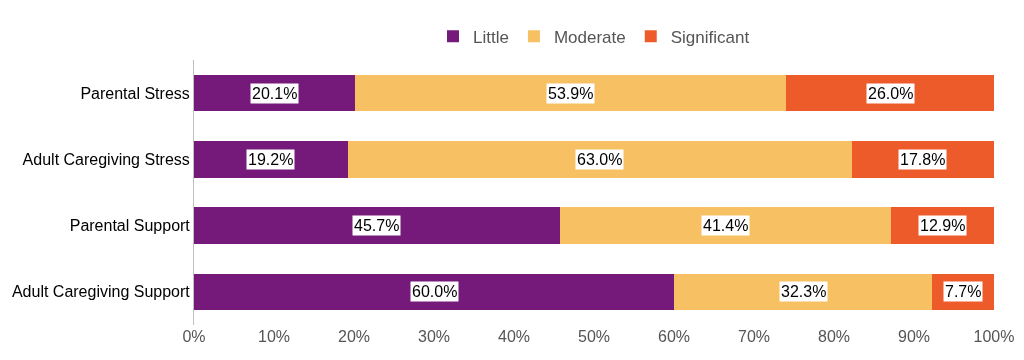 The height and width of the screenshot is (360, 1024). I want to click on y-tick-label: Adult Caregiving Support, so click(101, 292).